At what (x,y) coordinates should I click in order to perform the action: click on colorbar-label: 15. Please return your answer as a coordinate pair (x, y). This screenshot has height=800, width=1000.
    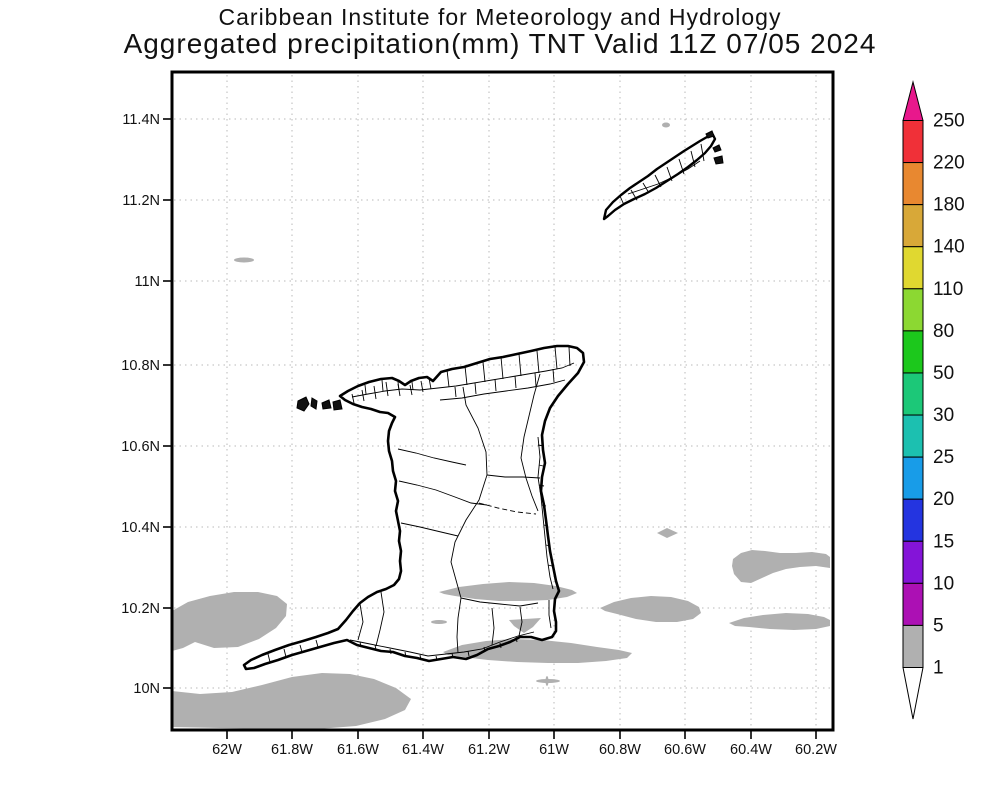
    Looking at the image, I should click on (943, 541).